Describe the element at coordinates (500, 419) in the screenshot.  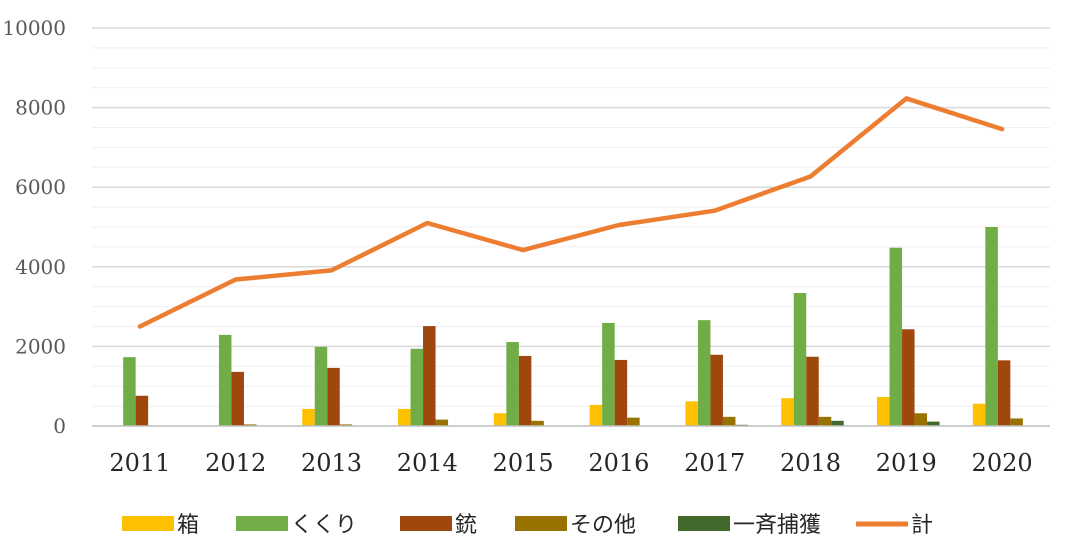
I see `bar-1-2015` at that location.